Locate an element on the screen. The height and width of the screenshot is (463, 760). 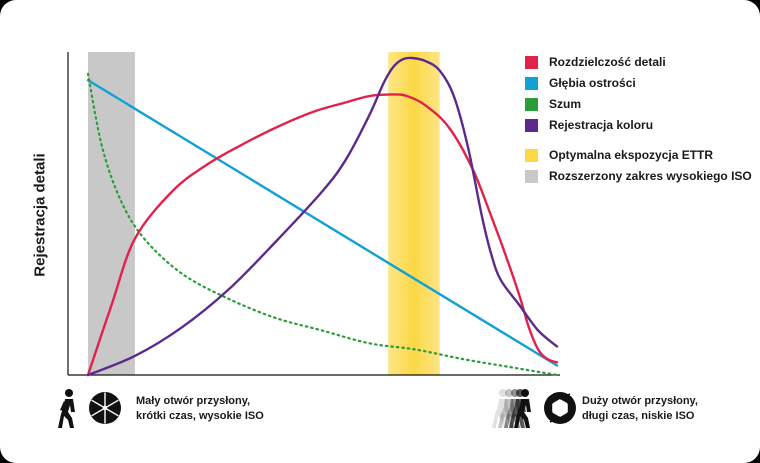
legend-label: Rejestracja koloru is located at coordinates (601, 125).